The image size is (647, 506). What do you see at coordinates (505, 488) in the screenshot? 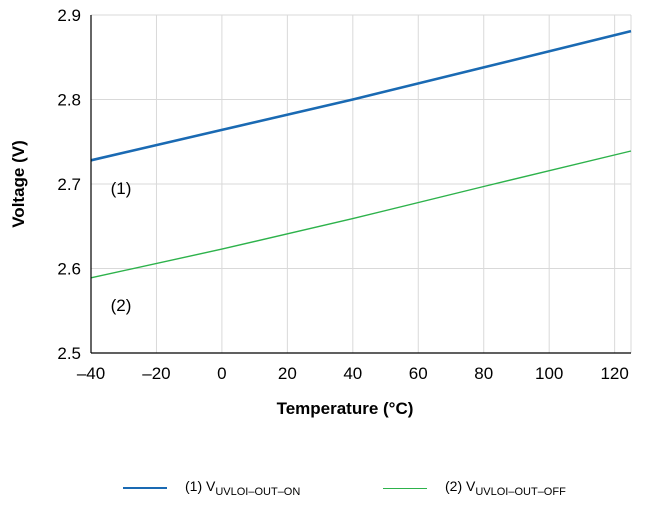
I see `legend-label-2: (2) VUVLOI–OUT–OFF` at bounding box center [505, 488].